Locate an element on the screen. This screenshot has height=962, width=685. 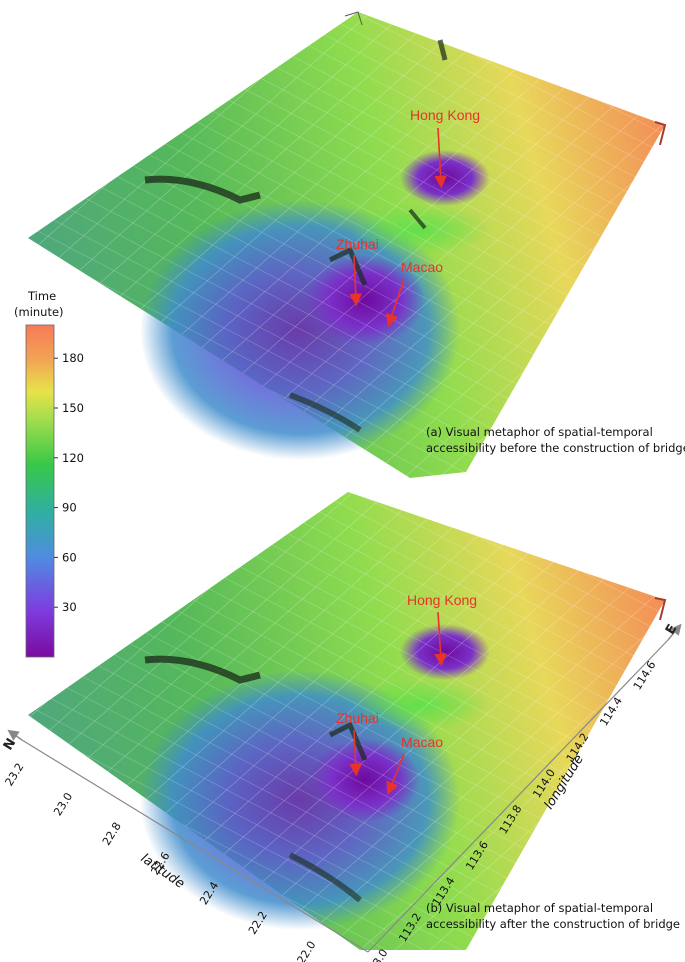
longitude-tick-label: 114.6 is located at coordinates (645, 676).